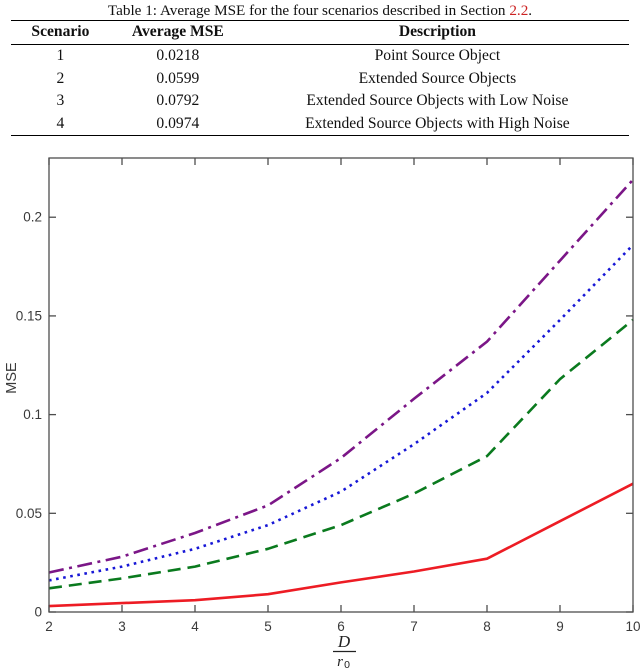  Describe the element at coordinates (268, 626) in the screenshot. I see `x-tick-label: 5` at that location.